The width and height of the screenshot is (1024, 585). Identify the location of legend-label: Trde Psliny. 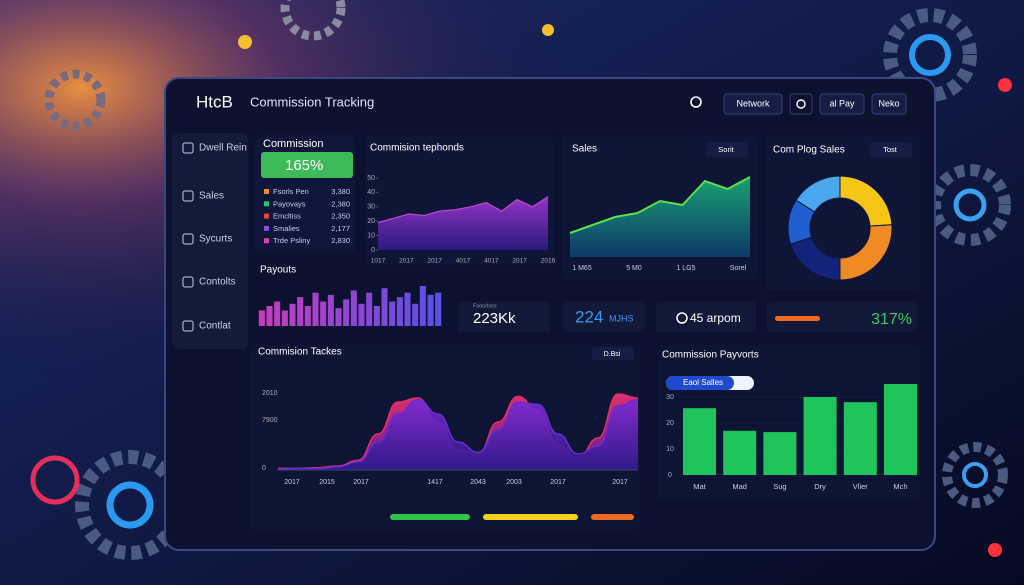
(291, 240).